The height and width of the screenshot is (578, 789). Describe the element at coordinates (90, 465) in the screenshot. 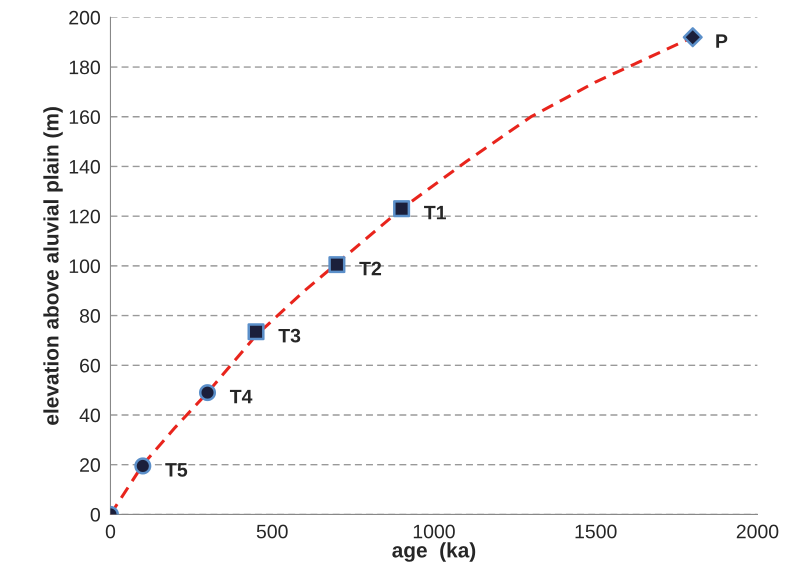

I see `y-tick-label: 20` at that location.